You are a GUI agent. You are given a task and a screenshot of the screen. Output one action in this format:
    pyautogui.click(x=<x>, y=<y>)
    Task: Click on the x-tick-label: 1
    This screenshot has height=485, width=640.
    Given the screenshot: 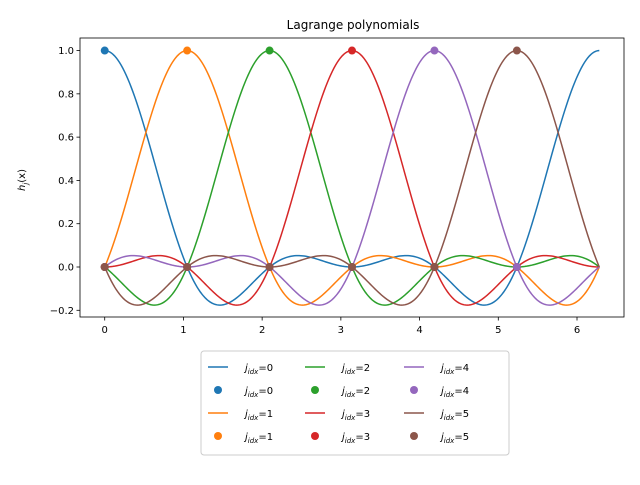 What is the action you would take?
    pyautogui.click(x=183, y=330)
    